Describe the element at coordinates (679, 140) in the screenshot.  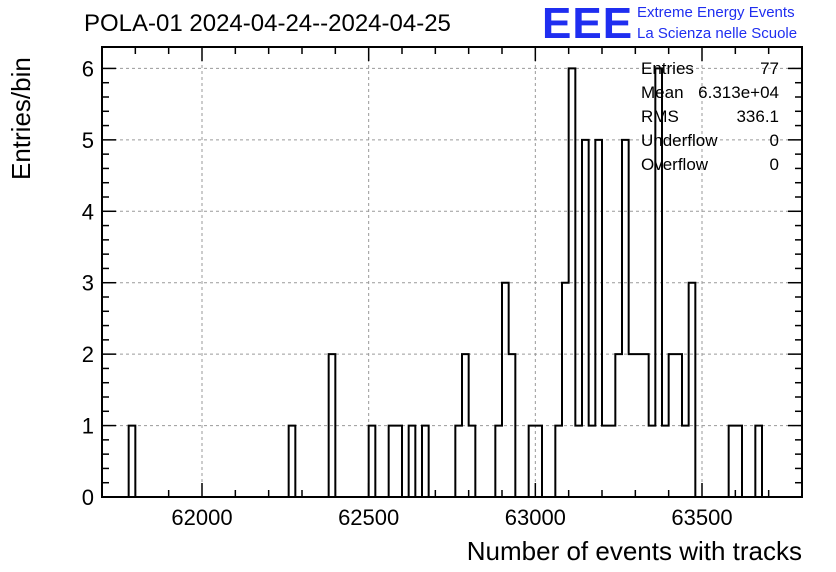
I see `stat-name: Underflow` at that location.